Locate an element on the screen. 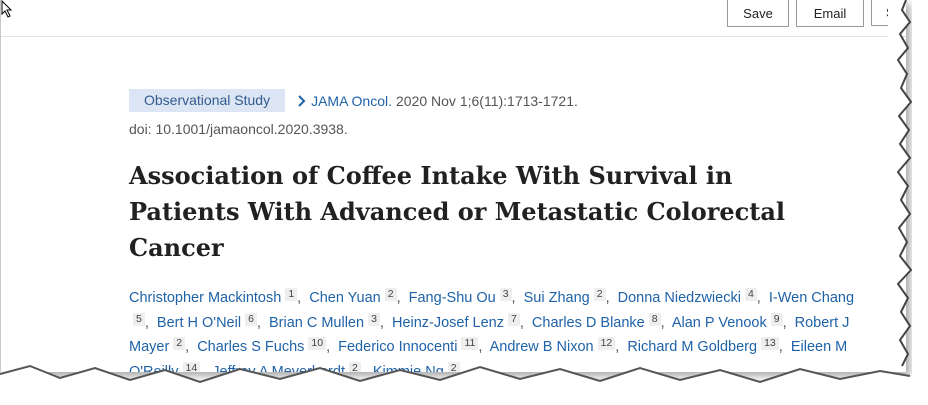 This screenshot has height=405, width=928. author-name-link: Bert H O'Neil is located at coordinates (199, 322).